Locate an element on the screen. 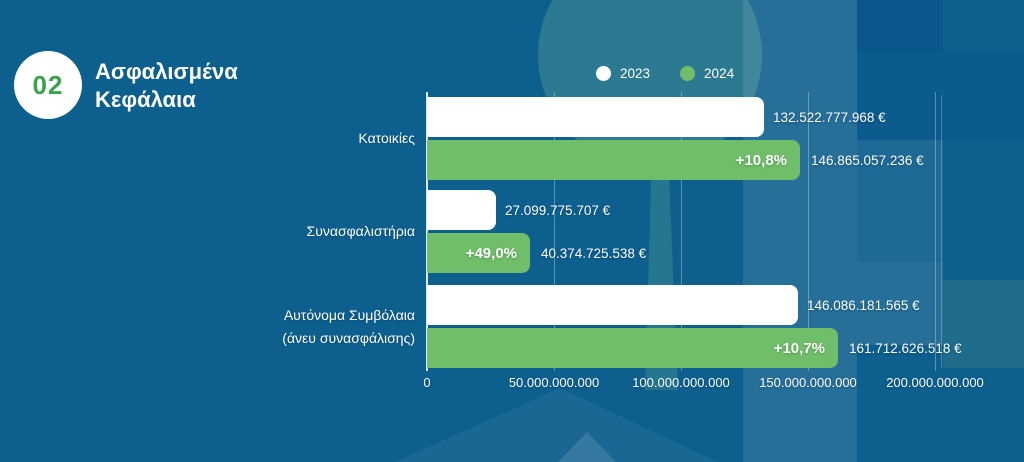 This screenshot has width=1024, height=462. value-label-2023: 132.522.777.968 € is located at coordinates (829, 117).